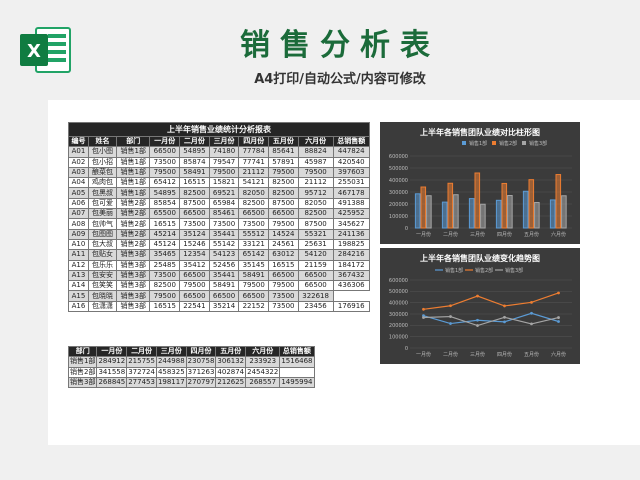 The image size is (640, 480). What do you see at coordinates (254, 152) in the screenshot?
I see `table-cell: 77784` at bounding box center [254, 152].